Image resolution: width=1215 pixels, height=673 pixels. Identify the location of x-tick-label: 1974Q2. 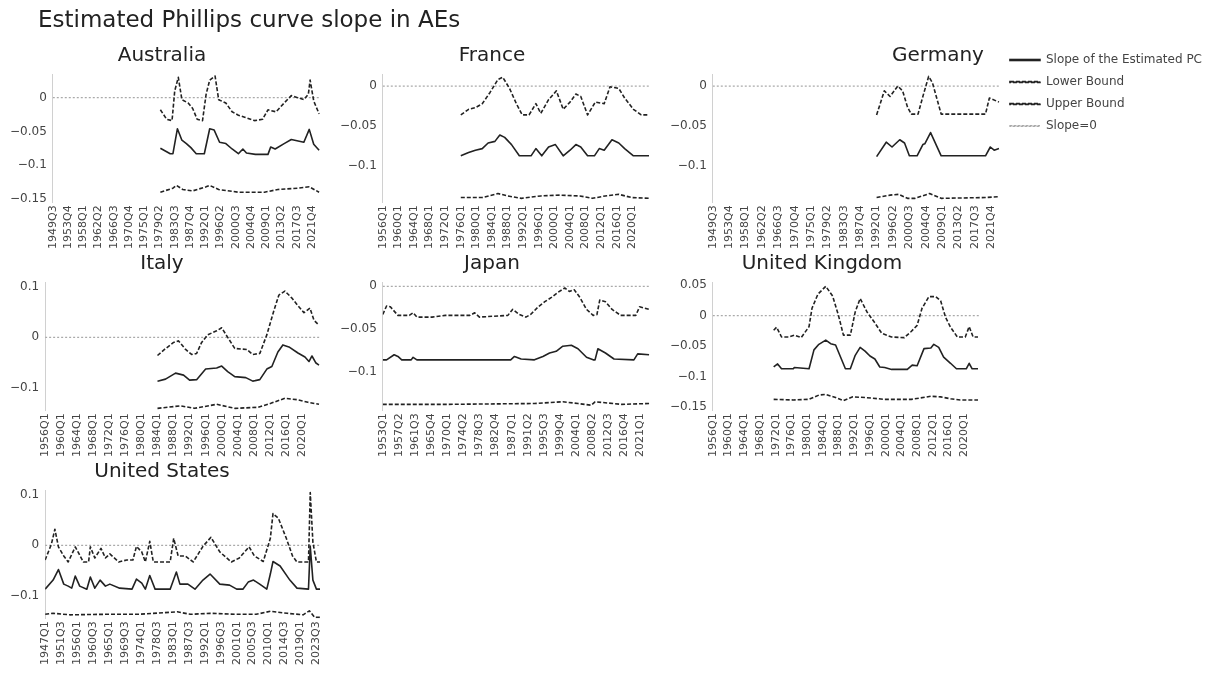
(463, 435).